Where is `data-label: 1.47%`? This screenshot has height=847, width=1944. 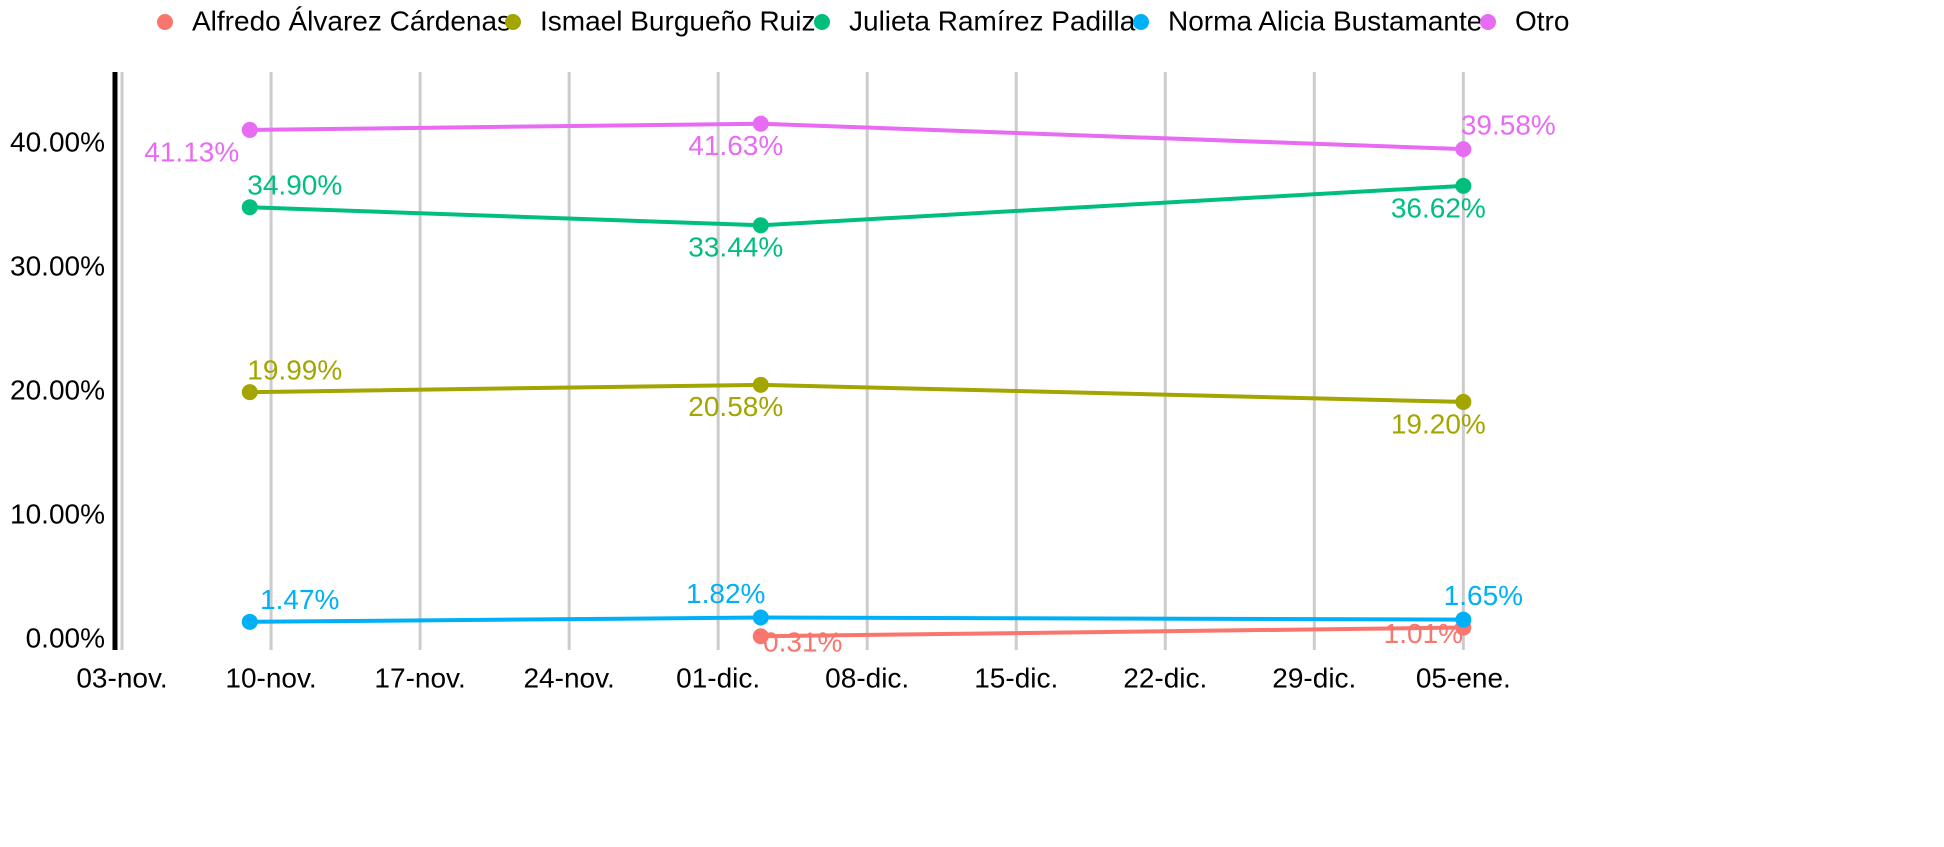 data-label: 1.47% is located at coordinates (299, 599).